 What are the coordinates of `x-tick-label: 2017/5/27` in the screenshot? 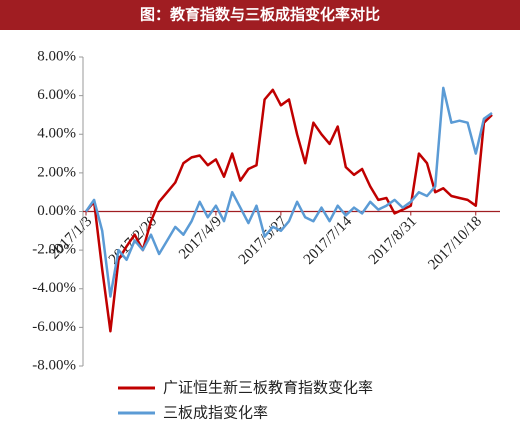 It's located at (263, 240).